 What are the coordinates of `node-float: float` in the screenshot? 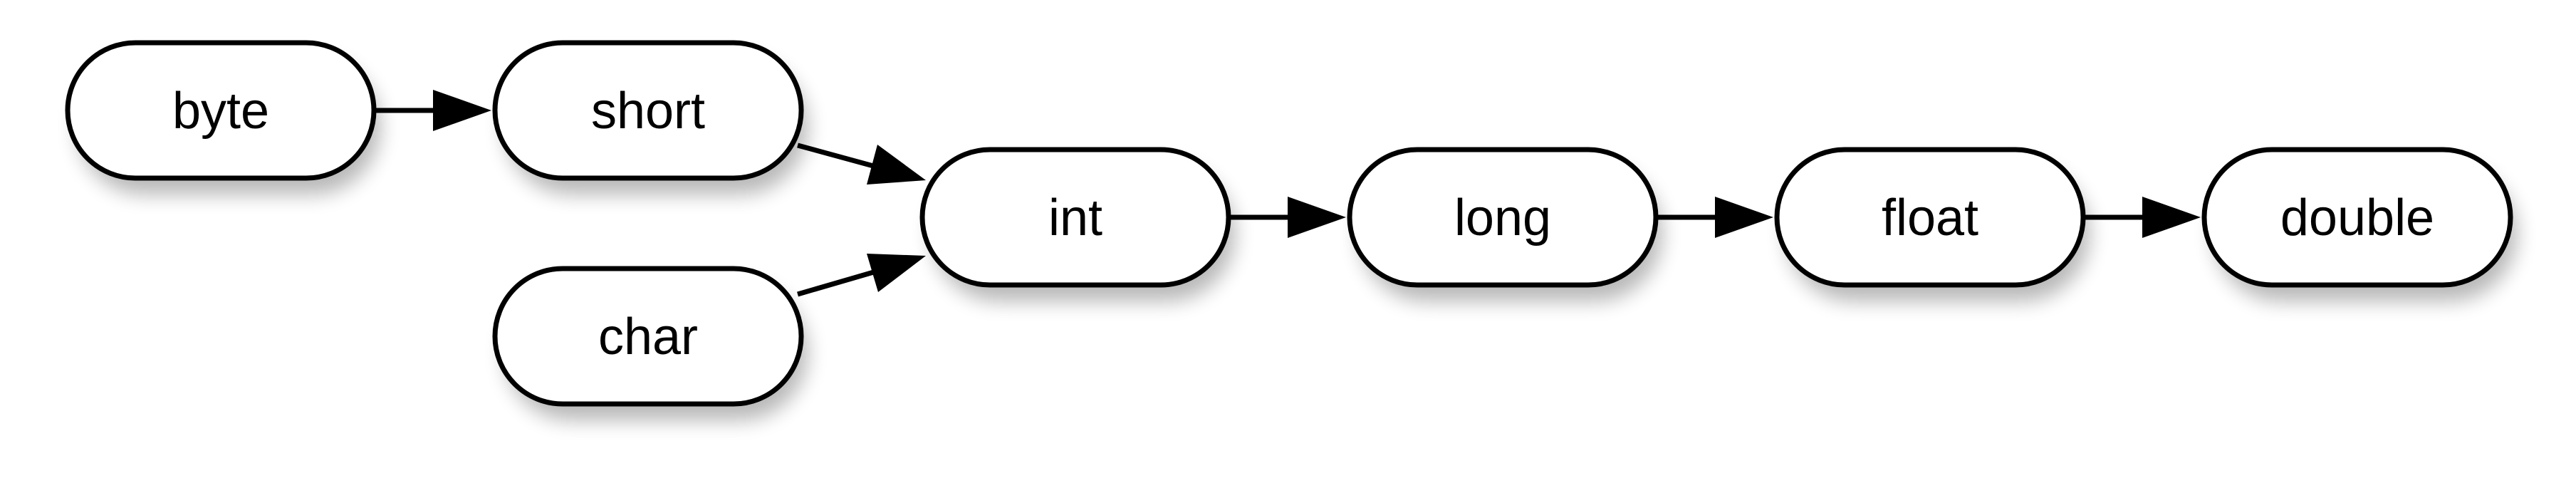 It's located at (1930, 217).